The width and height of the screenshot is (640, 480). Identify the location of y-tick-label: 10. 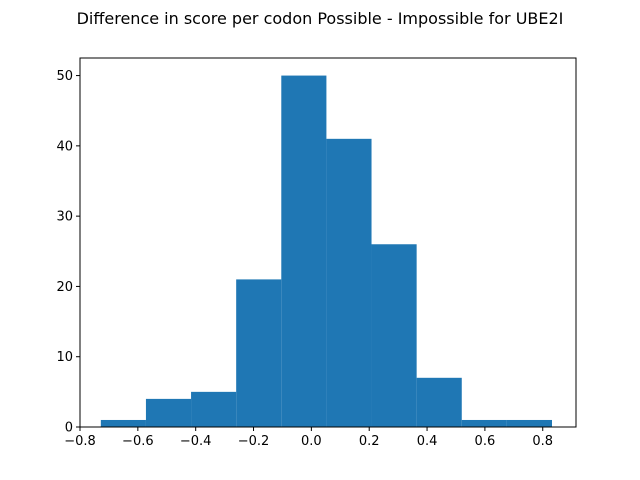
(64, 357).